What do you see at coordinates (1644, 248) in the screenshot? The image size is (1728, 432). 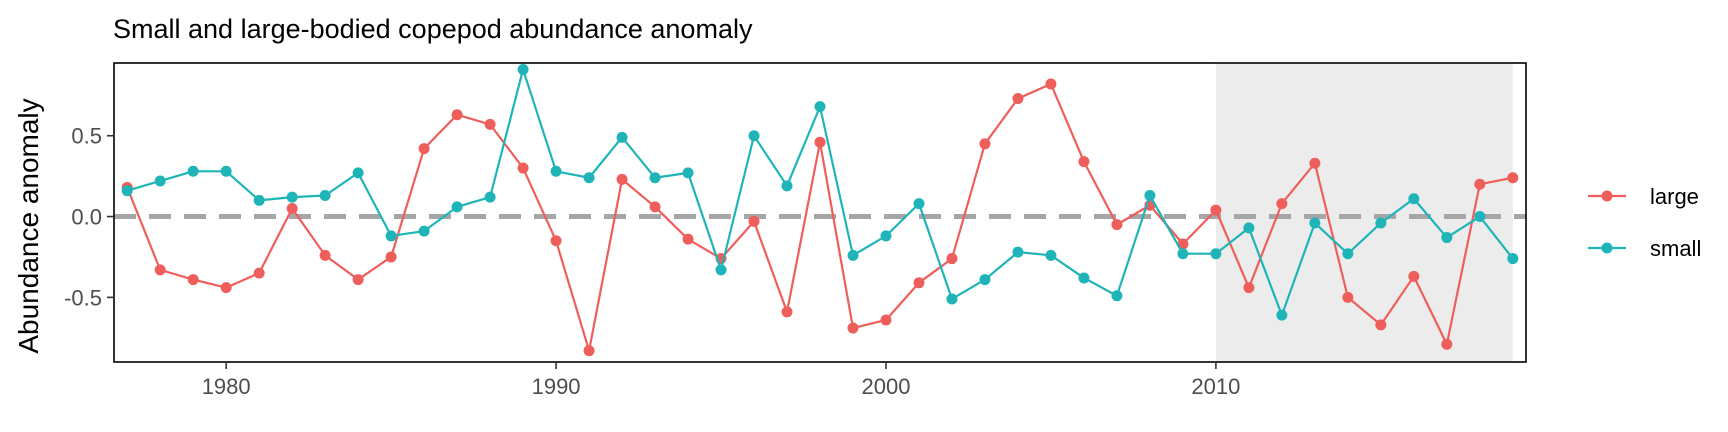 I see `legend-item-small: small` at bounding box center [1644, 248].